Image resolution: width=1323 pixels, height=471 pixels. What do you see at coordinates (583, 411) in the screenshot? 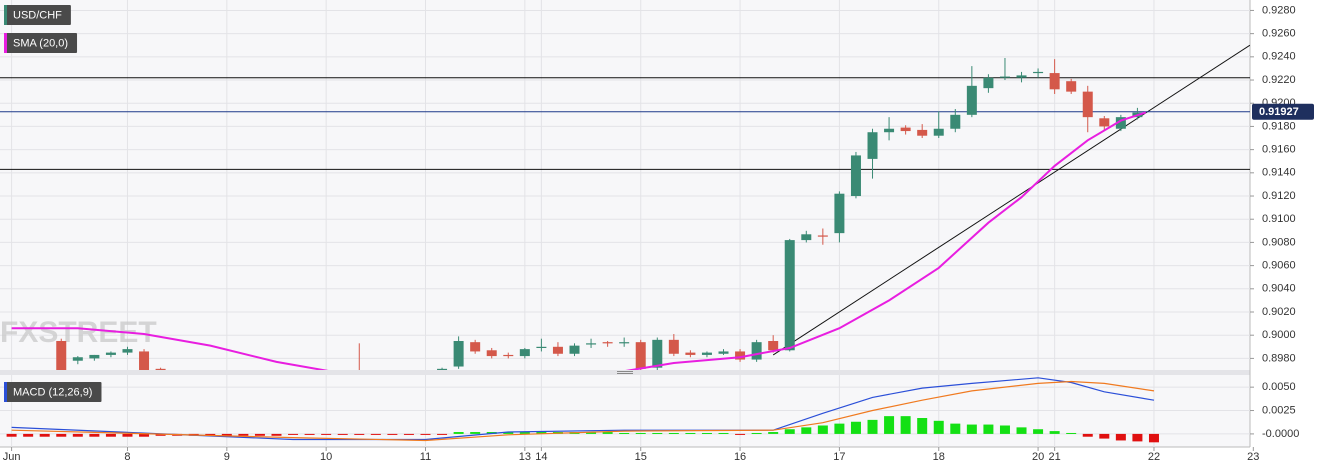
I see `macd-line` at bounding box center [583, 411].